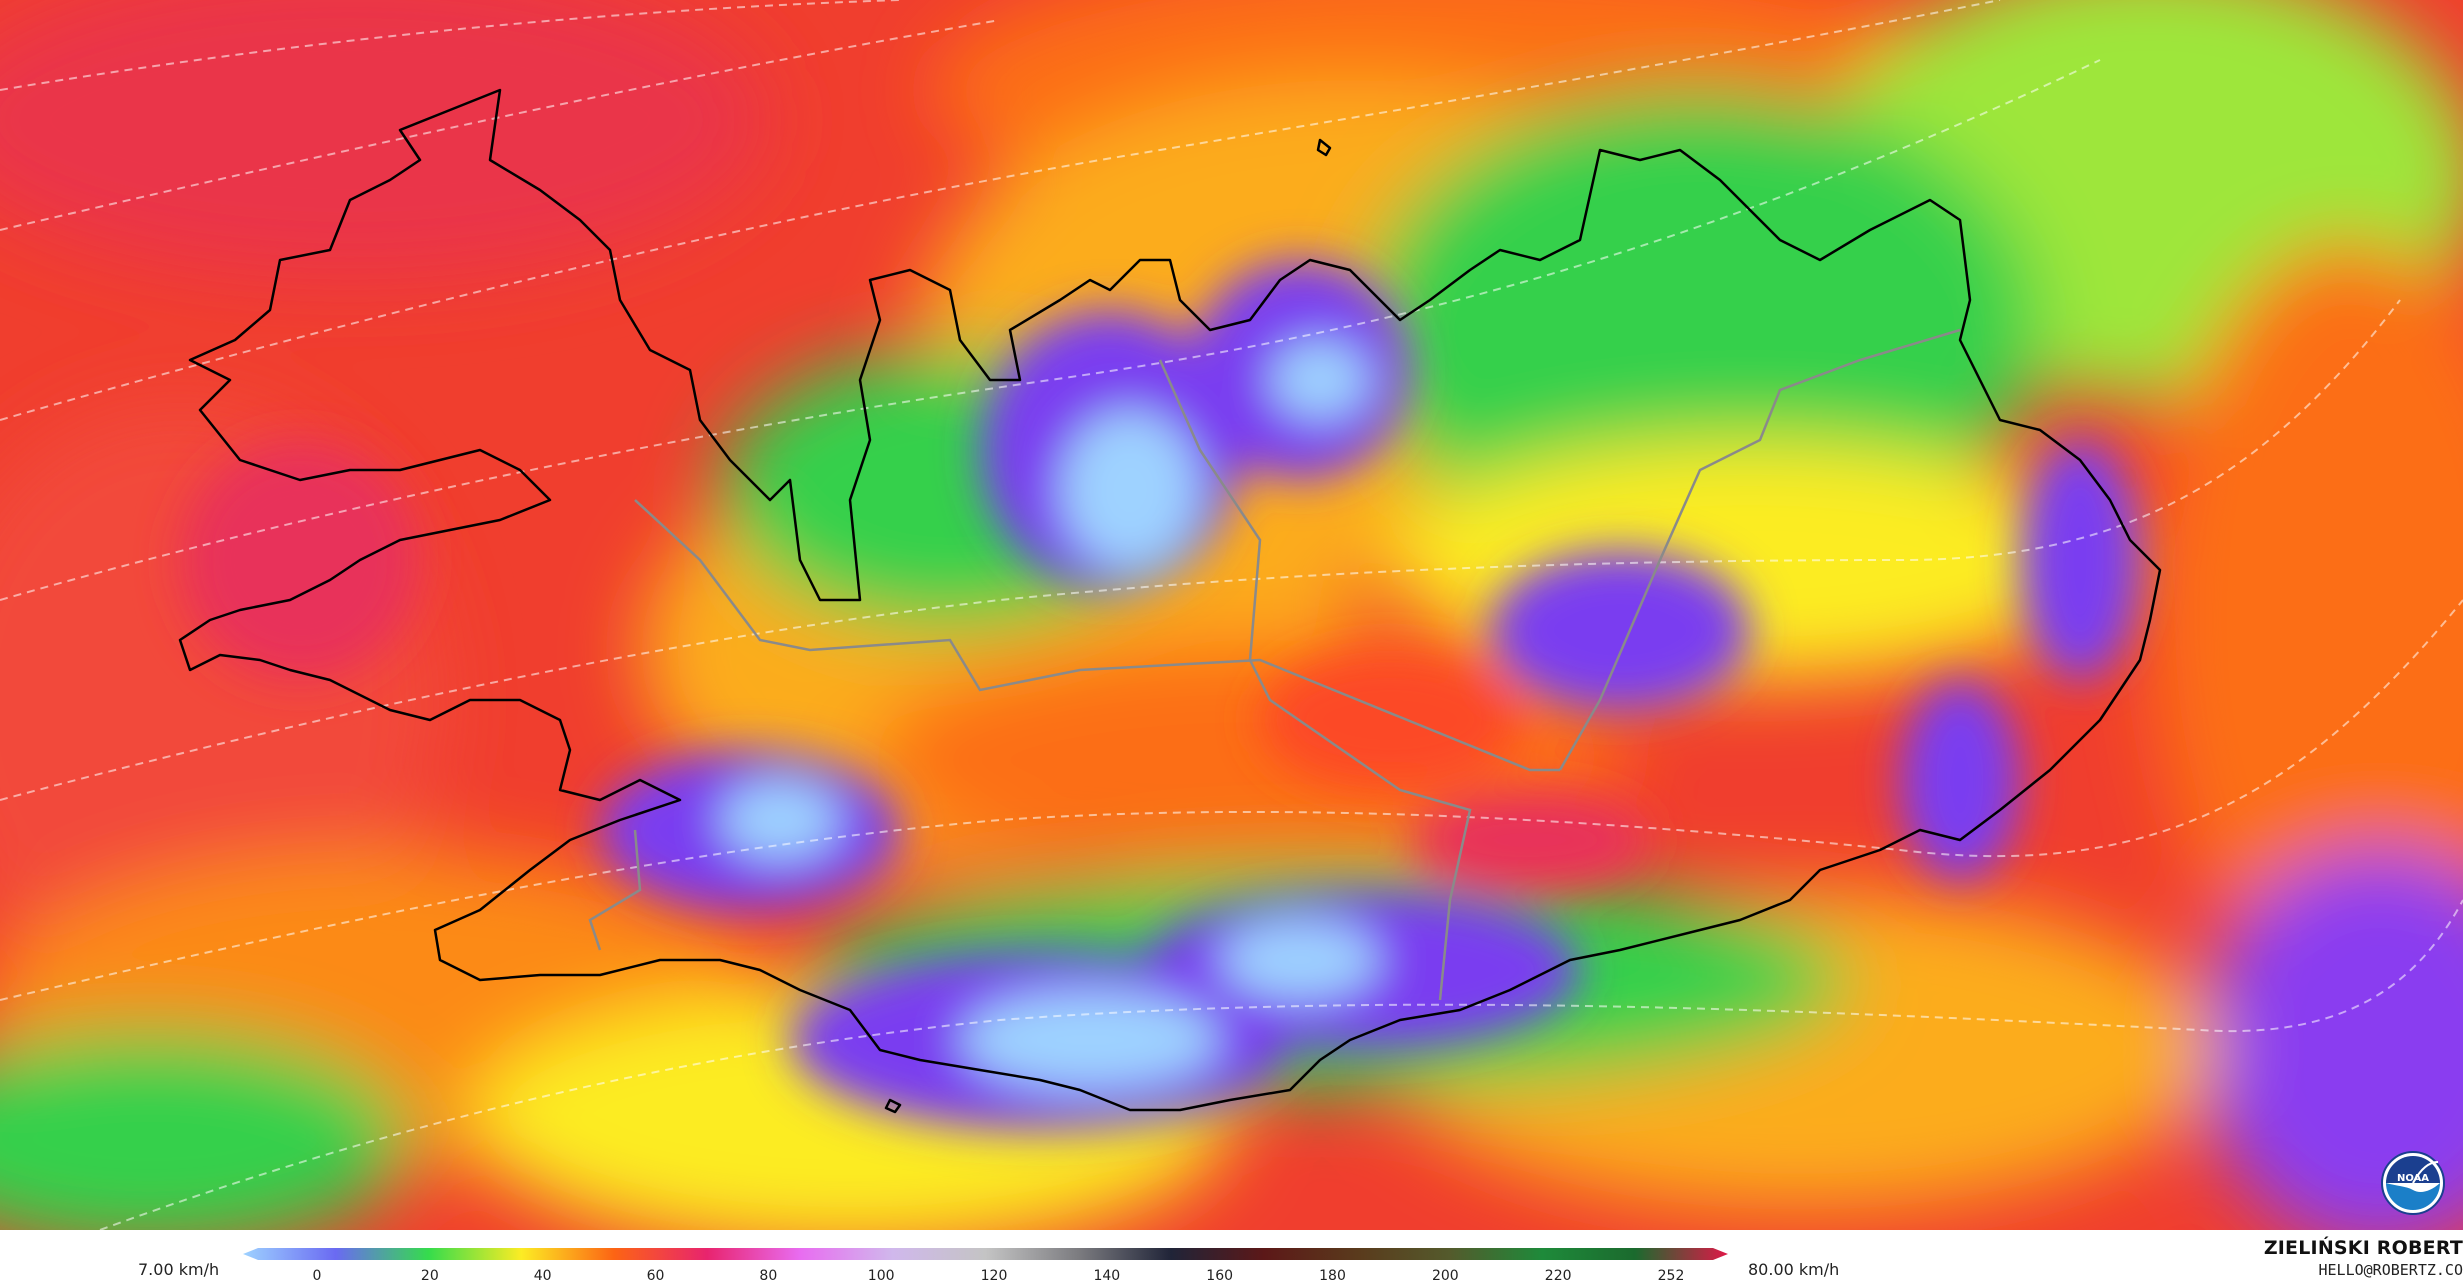  Describe the element at coordinates (317, 1276) in the screenshot. I see `color-scale-tick-label: 0` at that location.